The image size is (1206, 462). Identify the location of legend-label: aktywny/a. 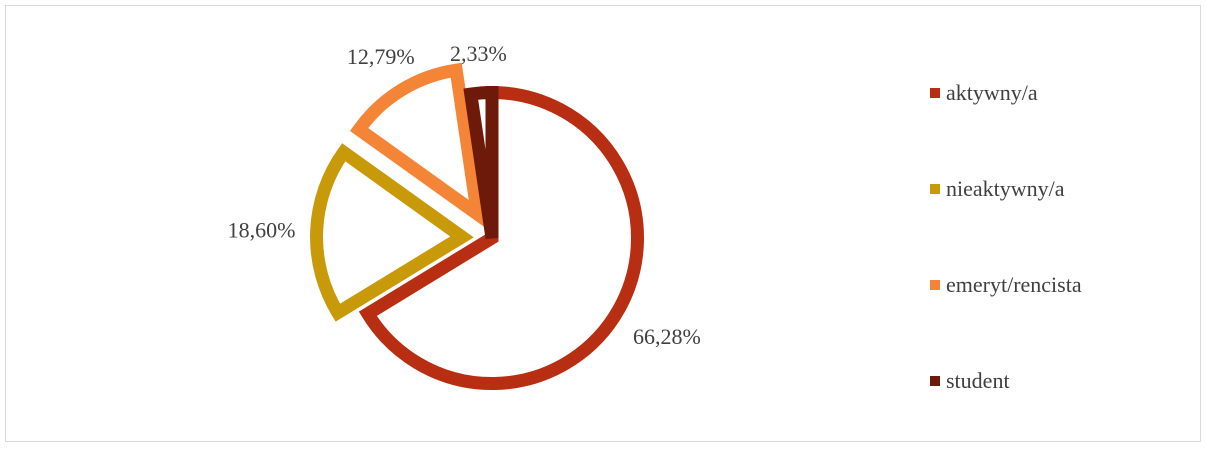
(992, 92).